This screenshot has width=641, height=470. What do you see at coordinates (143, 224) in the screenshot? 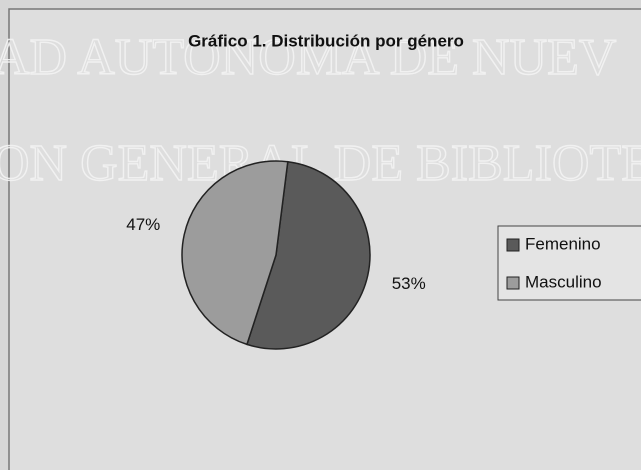
I see `data-label: 47%` at bounding box center [143, 224].